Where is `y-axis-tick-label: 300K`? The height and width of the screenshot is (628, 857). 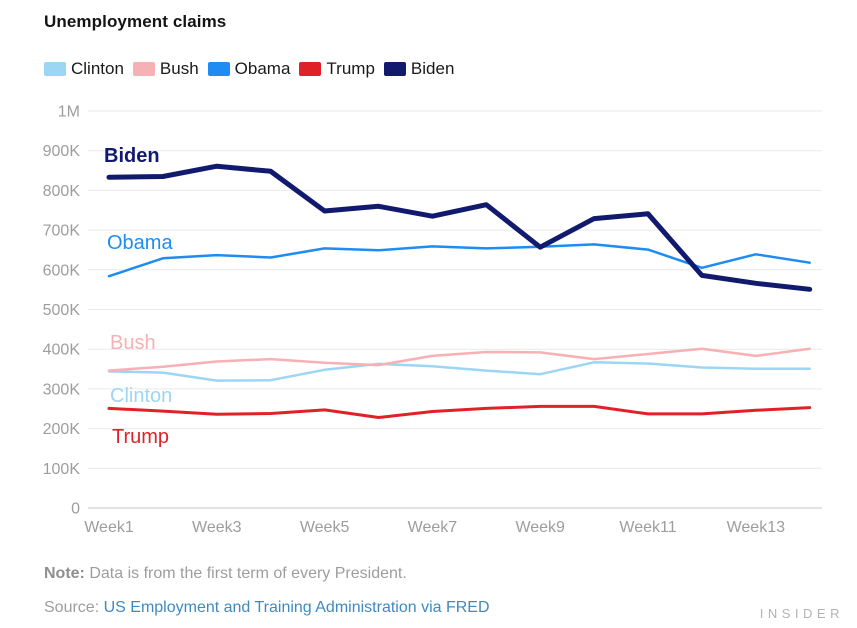
y-axis-tick-label: 300K is located at coordinates (62, 389).